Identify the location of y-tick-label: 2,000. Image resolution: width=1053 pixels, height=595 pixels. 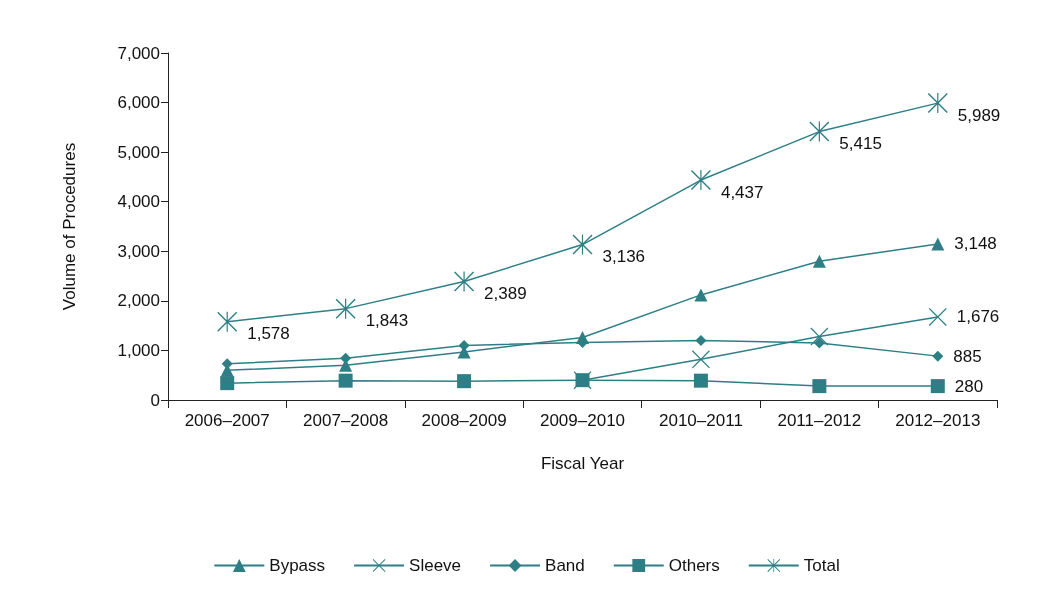
(138, 301).